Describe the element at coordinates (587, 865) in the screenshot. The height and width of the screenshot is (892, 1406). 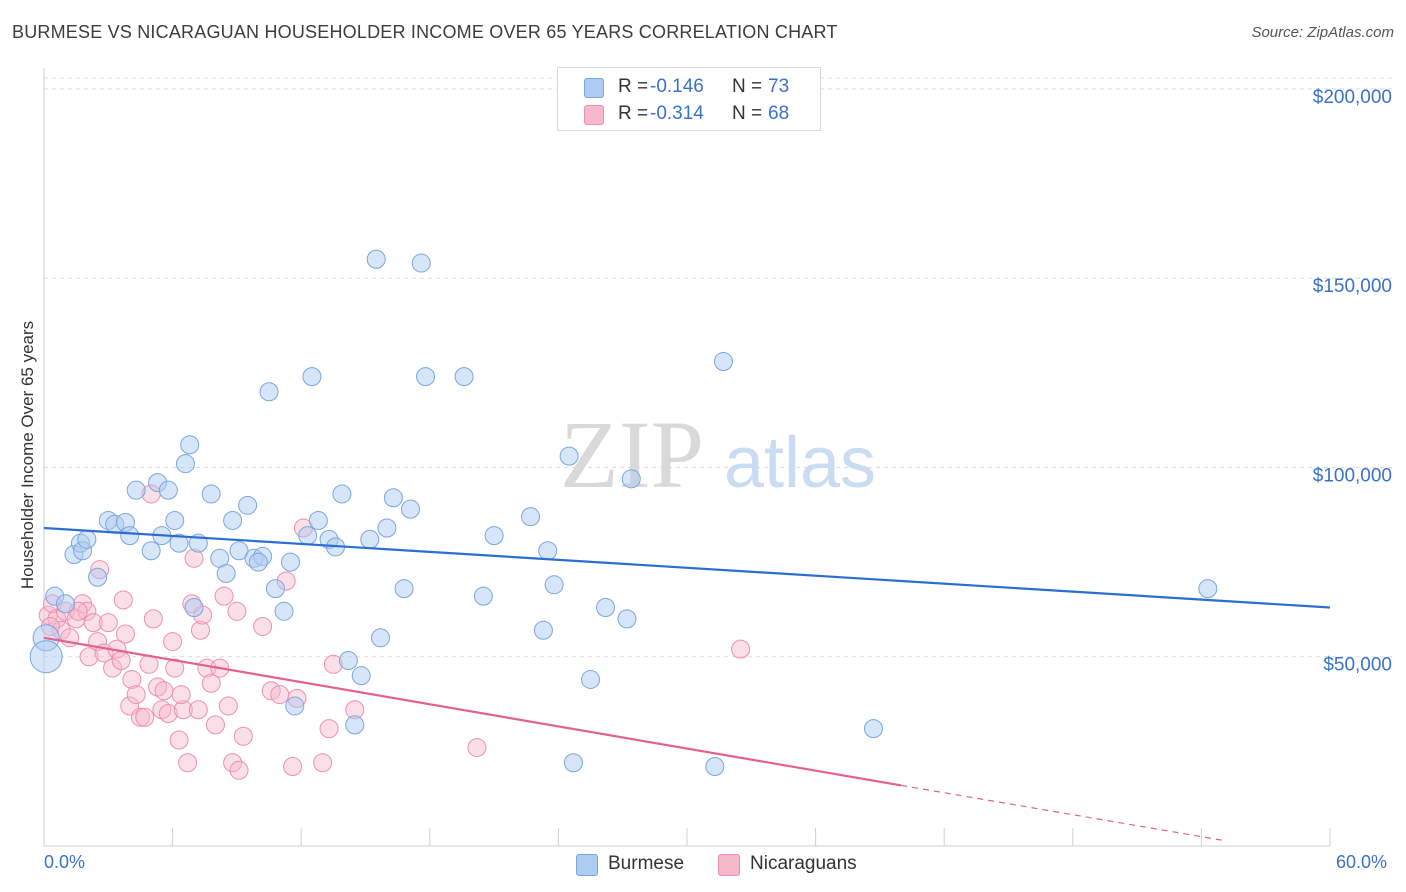
I see `burmese-legend-swatch` at that location.